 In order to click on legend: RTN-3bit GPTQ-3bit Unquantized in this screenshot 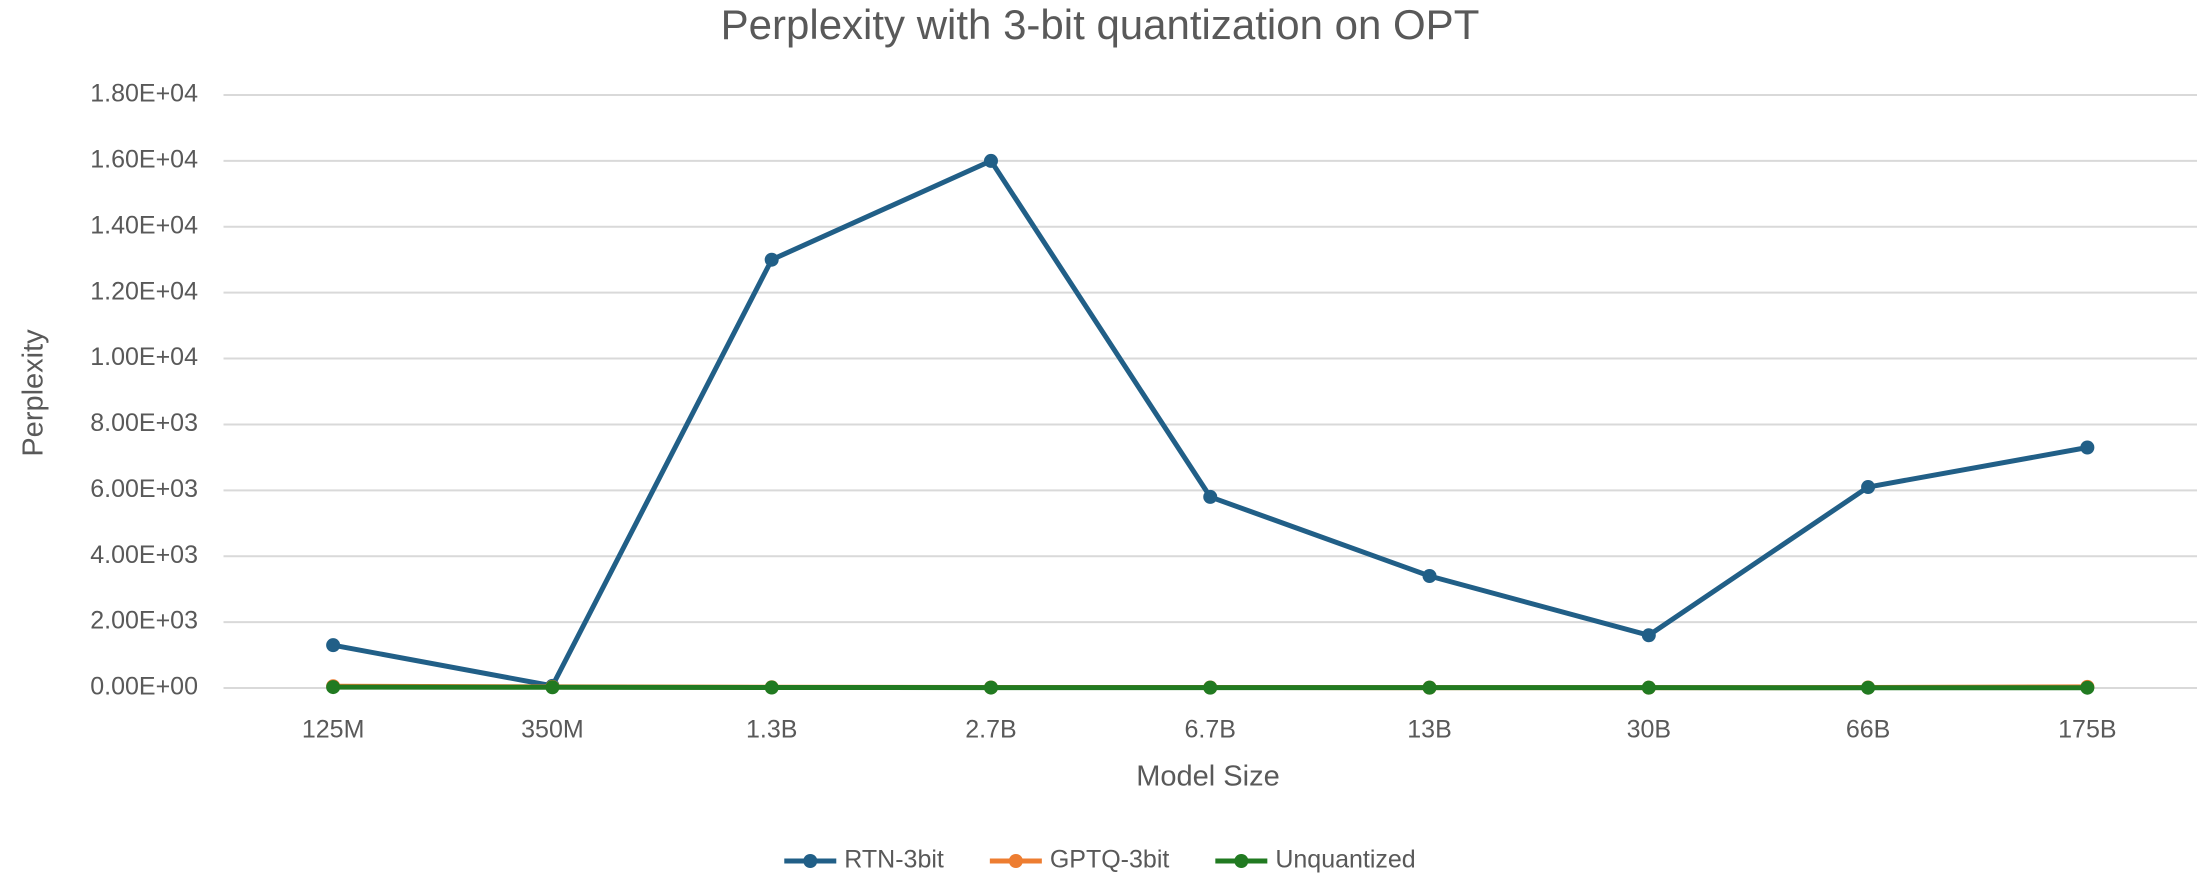, I will do `click(1100, 860)`.